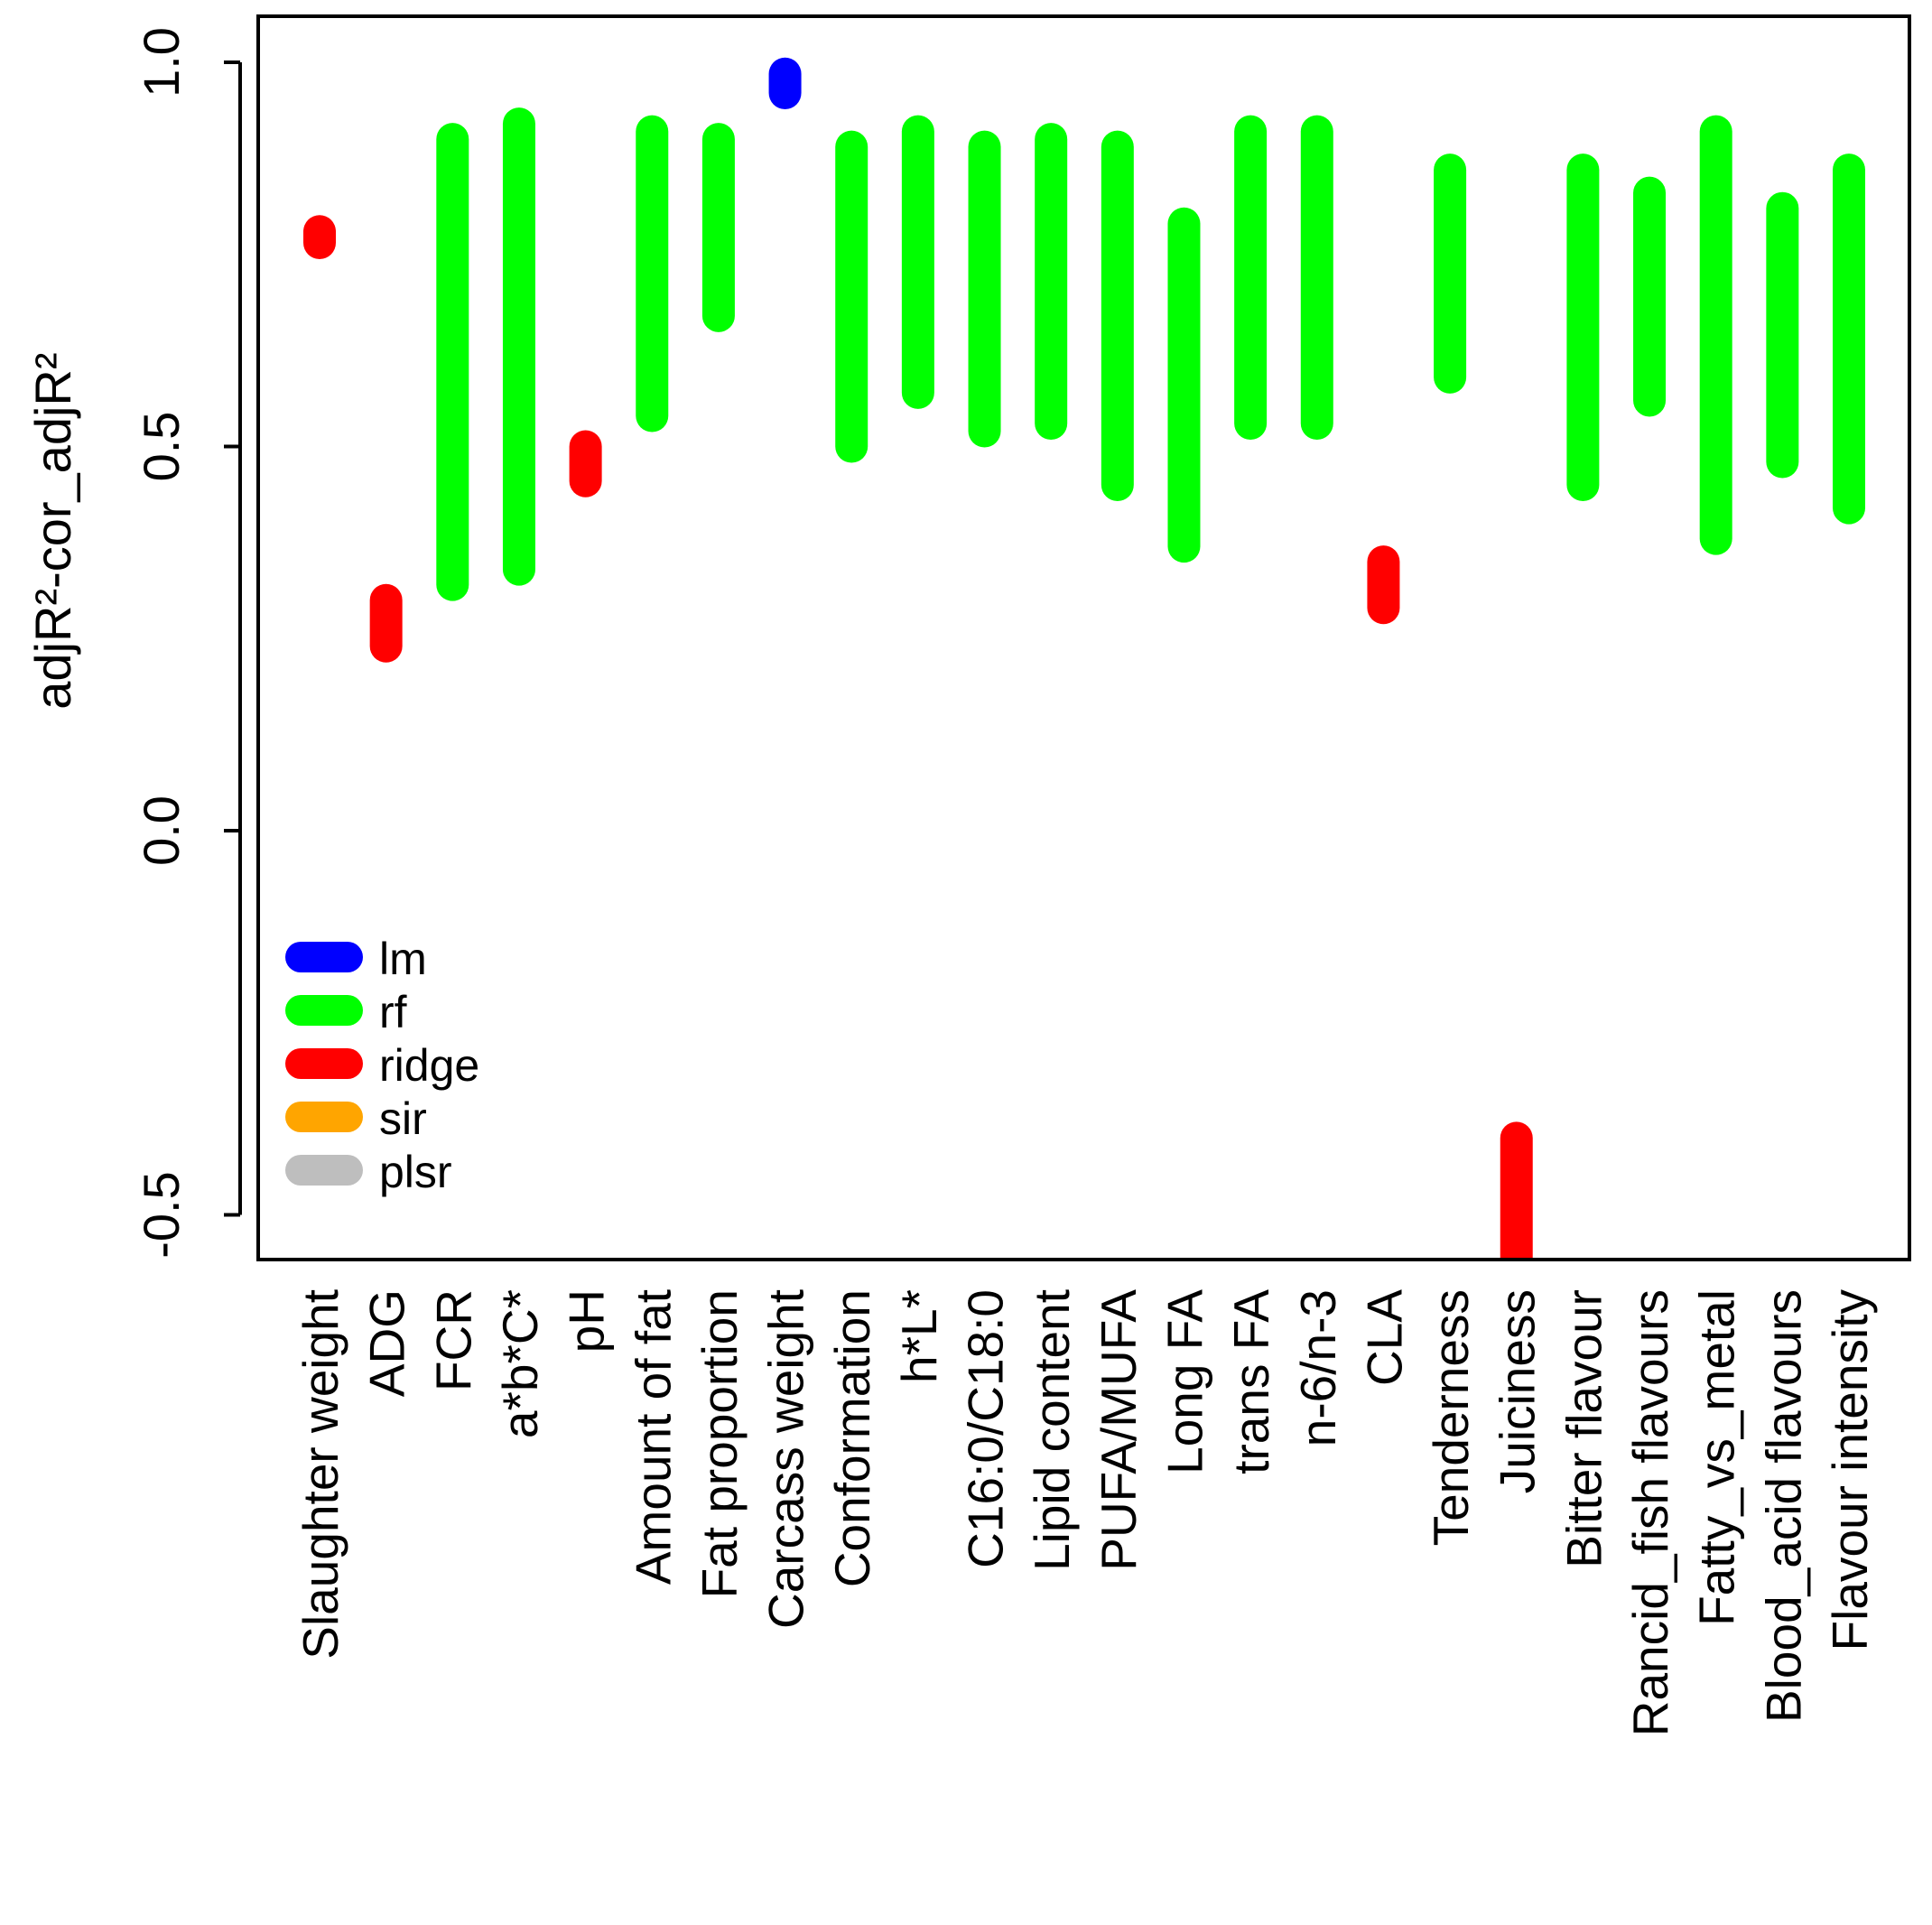 The width and height of the screenshot is (1932, 1925). I want to click on x-label-blood-acid-flavours: Blood_acid flavours, so click(1783, 1506).